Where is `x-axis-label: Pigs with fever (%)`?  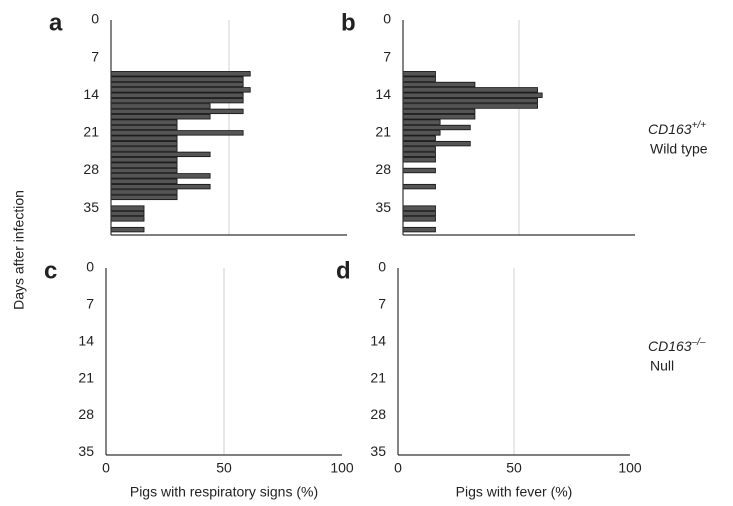 x-axis-label: Pigs with fever (%) is located at coordinates (514, 492).